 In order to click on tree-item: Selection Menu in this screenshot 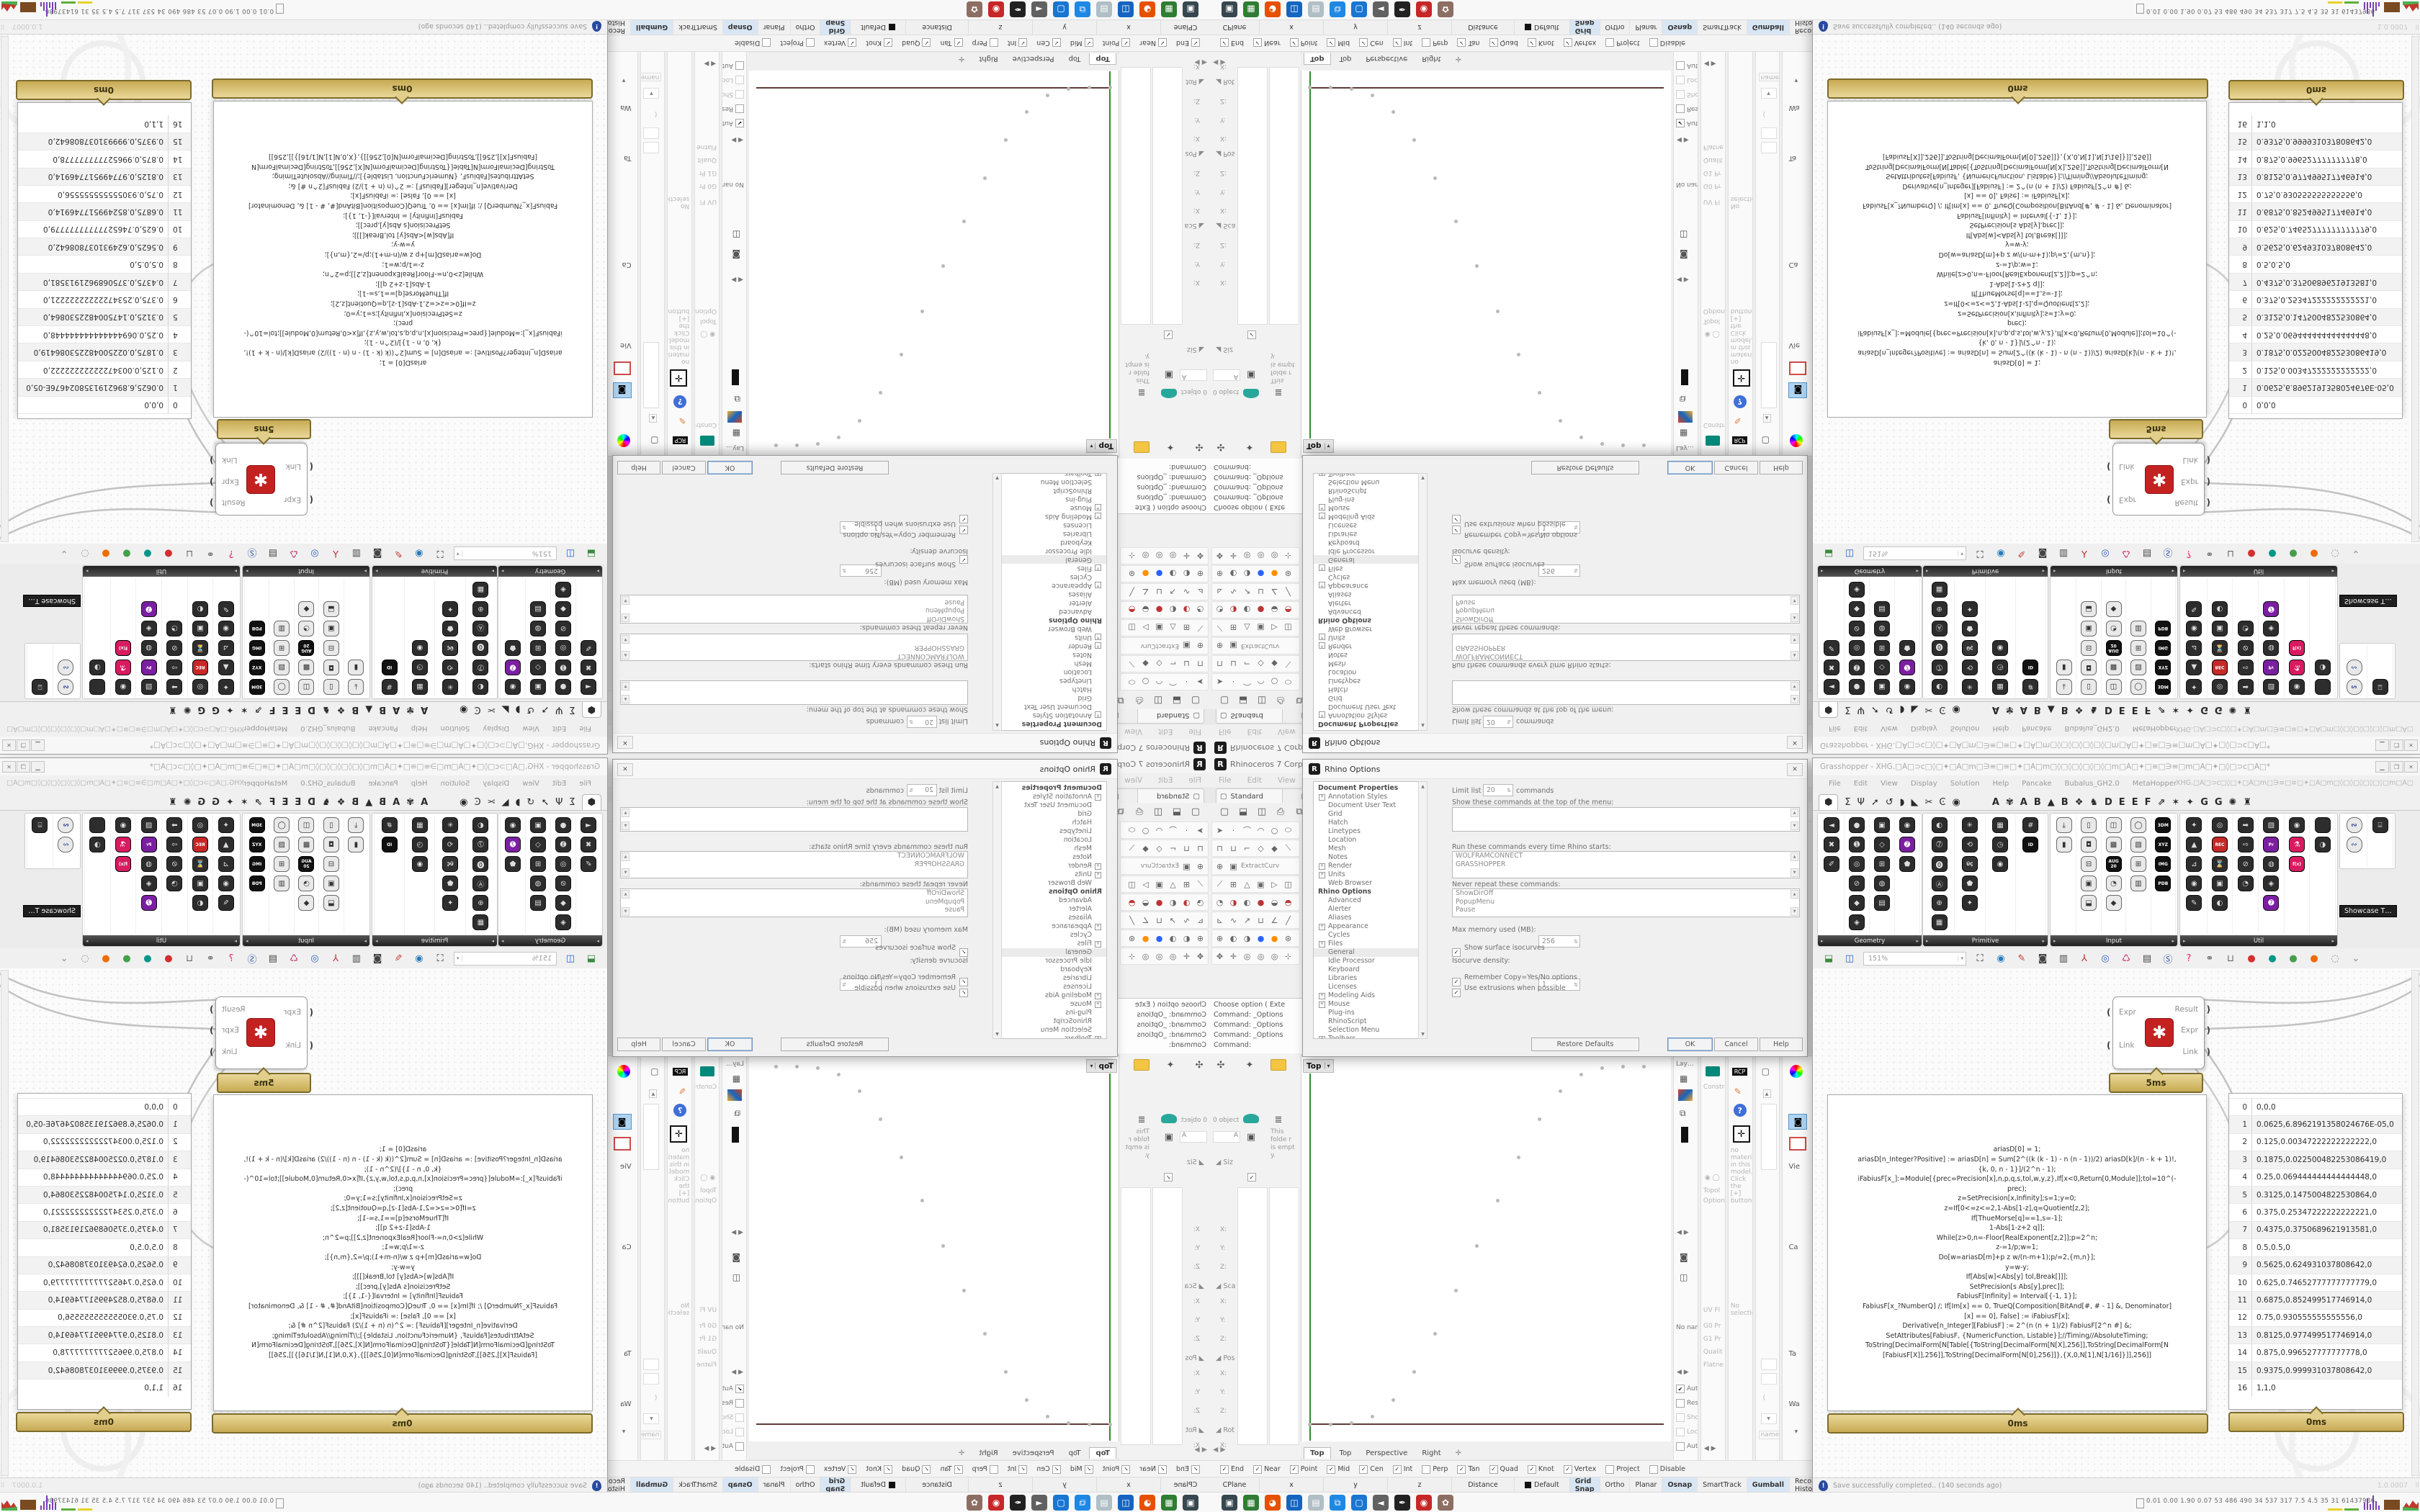, I will do `click(1066, 1030)`.